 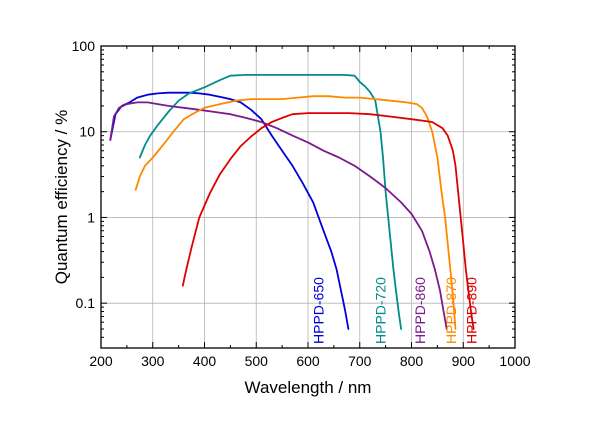 What do you see at coordinates (412, 361) in the screenshot?
I see `x-tick-label: 800` at bounding box center [412, 361].